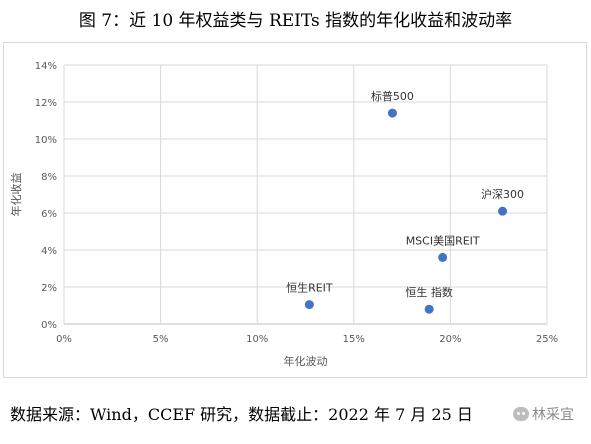 The image size is (591, 444). I want to click on data-label: 沪深300, so click(502, 194).